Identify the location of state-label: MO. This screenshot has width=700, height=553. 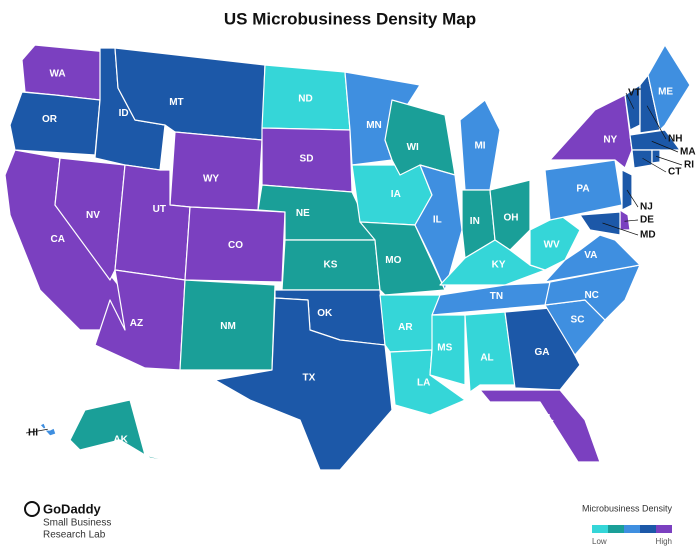
(393, 260).